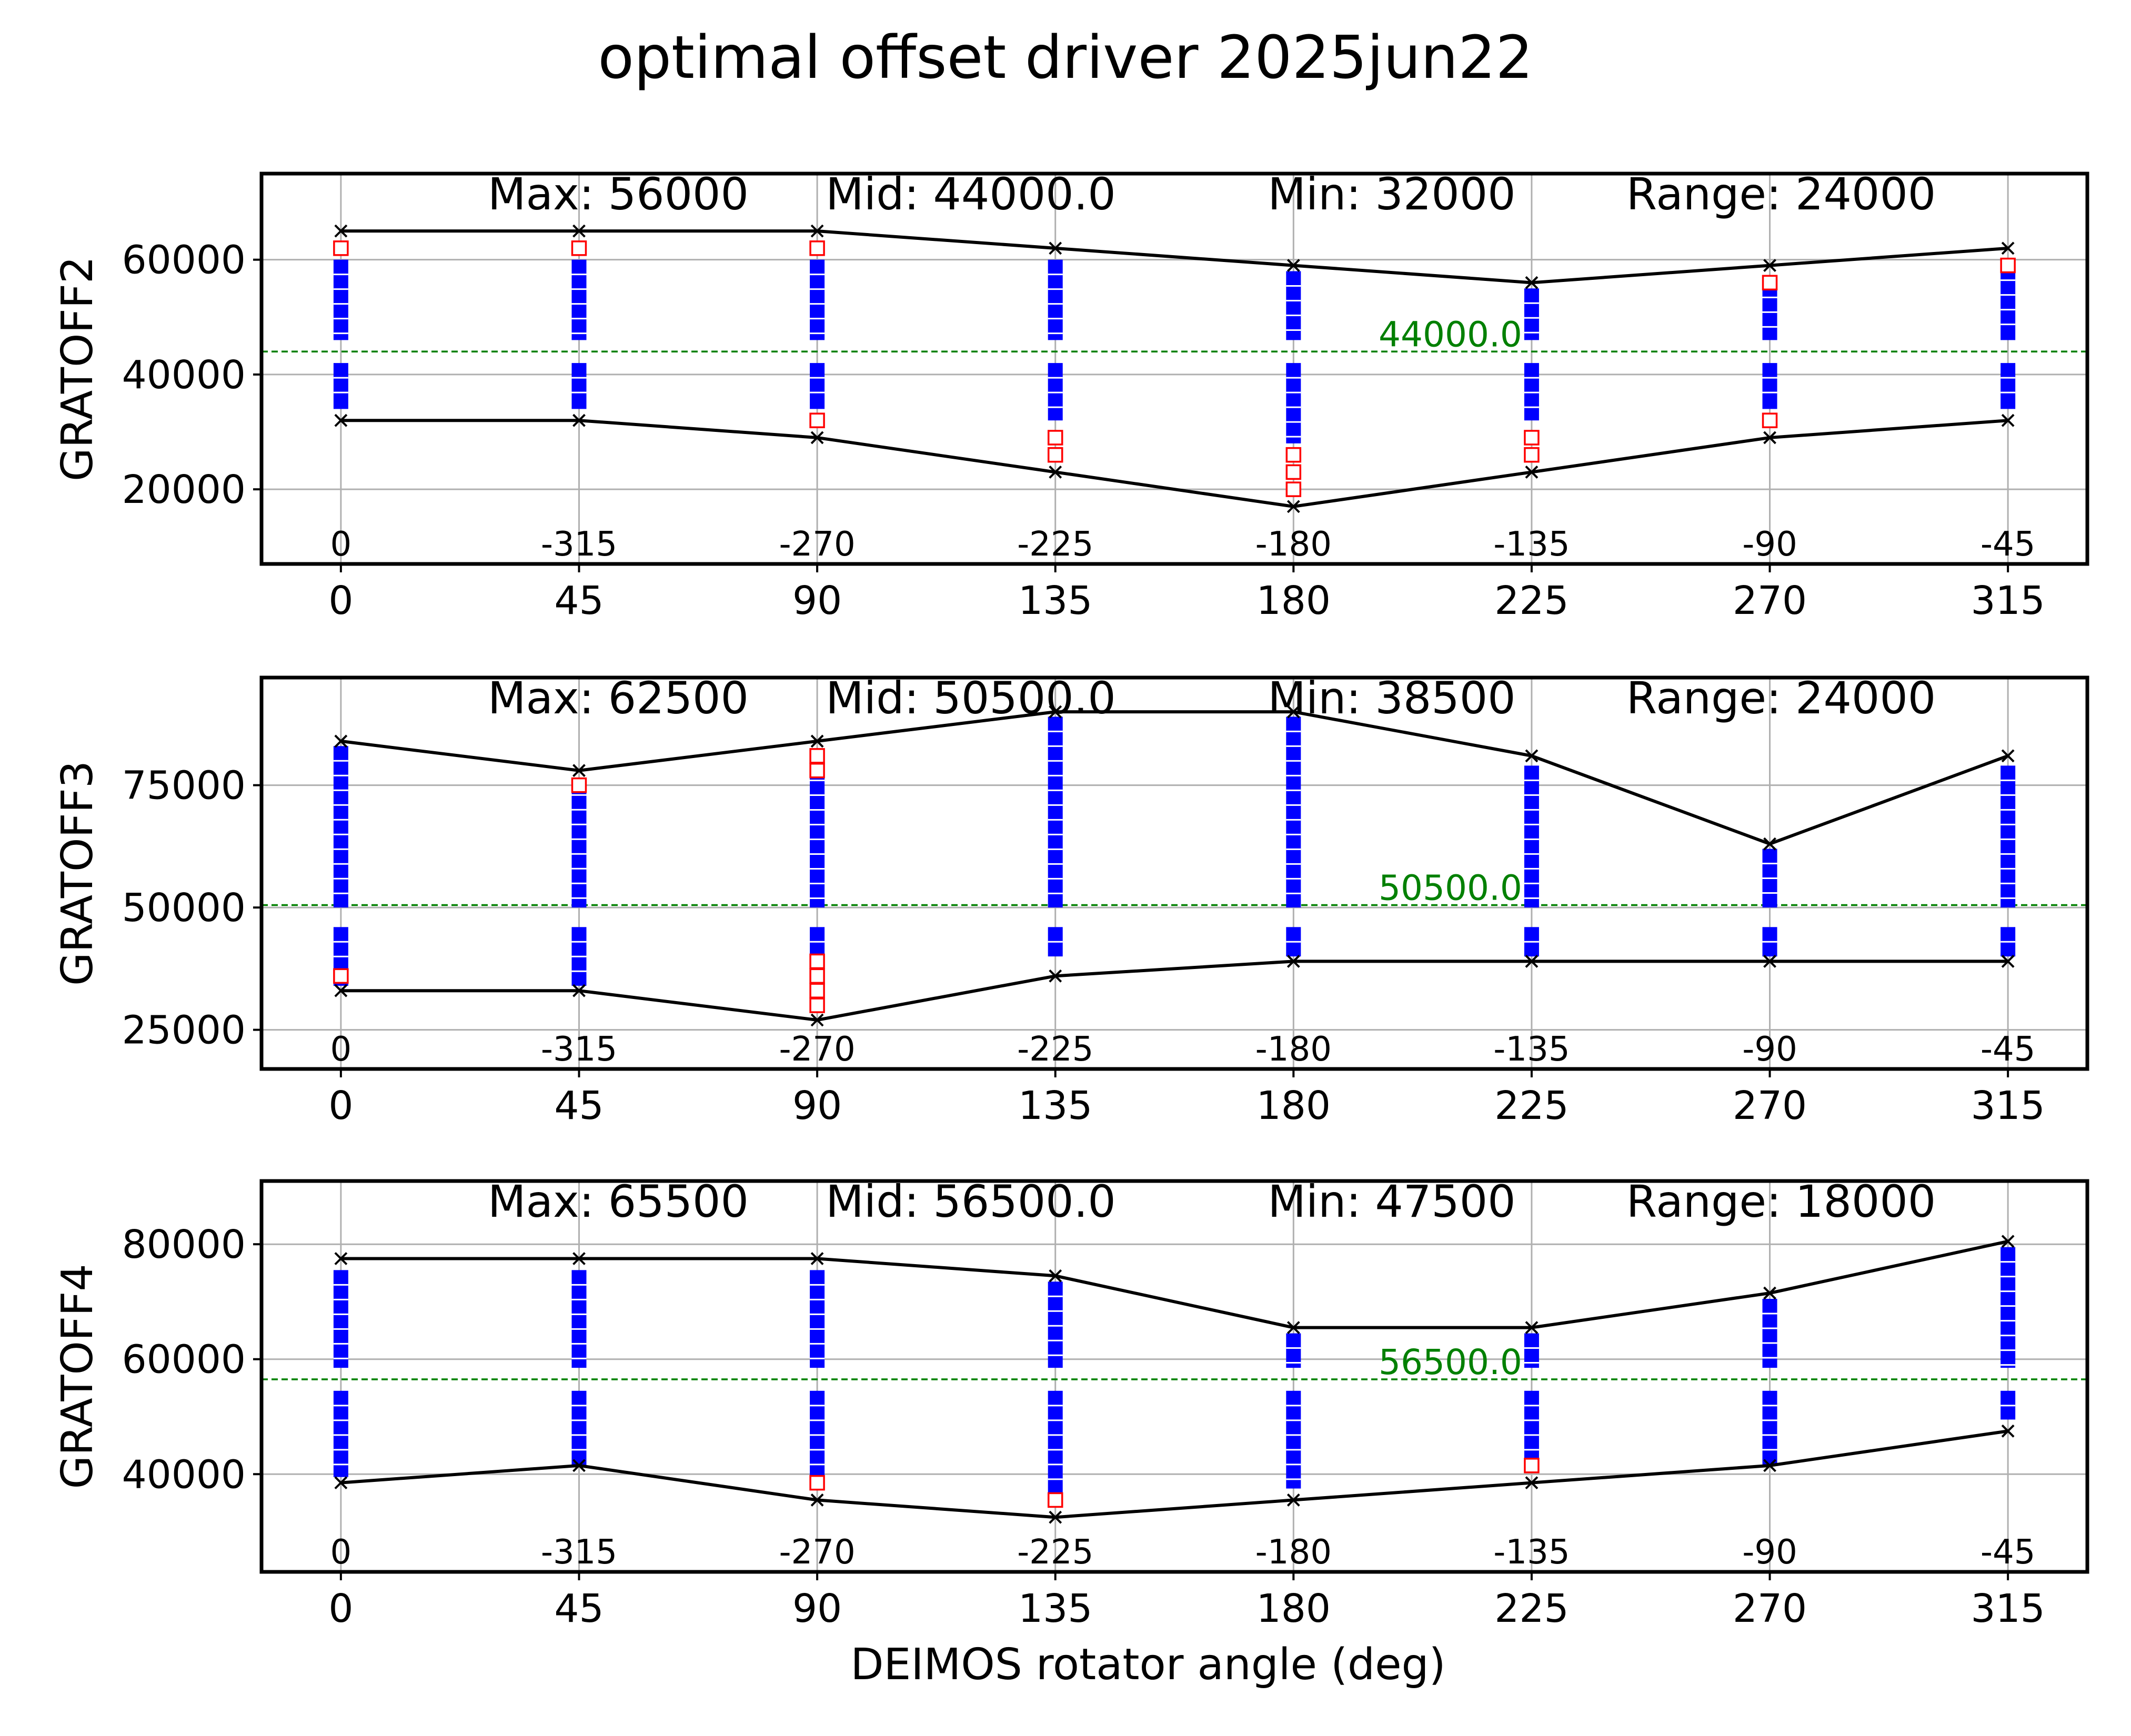 This screenshot has width=2131, height=1736. I want to click on secondary-x-label: 0, so click(341, 1049).